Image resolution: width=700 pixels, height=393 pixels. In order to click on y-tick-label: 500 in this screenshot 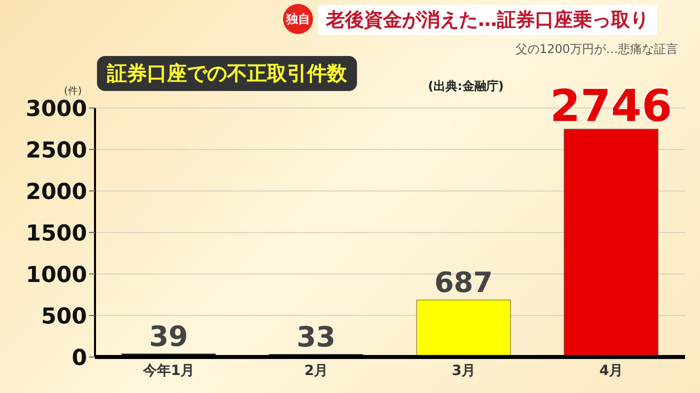, I will do `click(64, 317)`.